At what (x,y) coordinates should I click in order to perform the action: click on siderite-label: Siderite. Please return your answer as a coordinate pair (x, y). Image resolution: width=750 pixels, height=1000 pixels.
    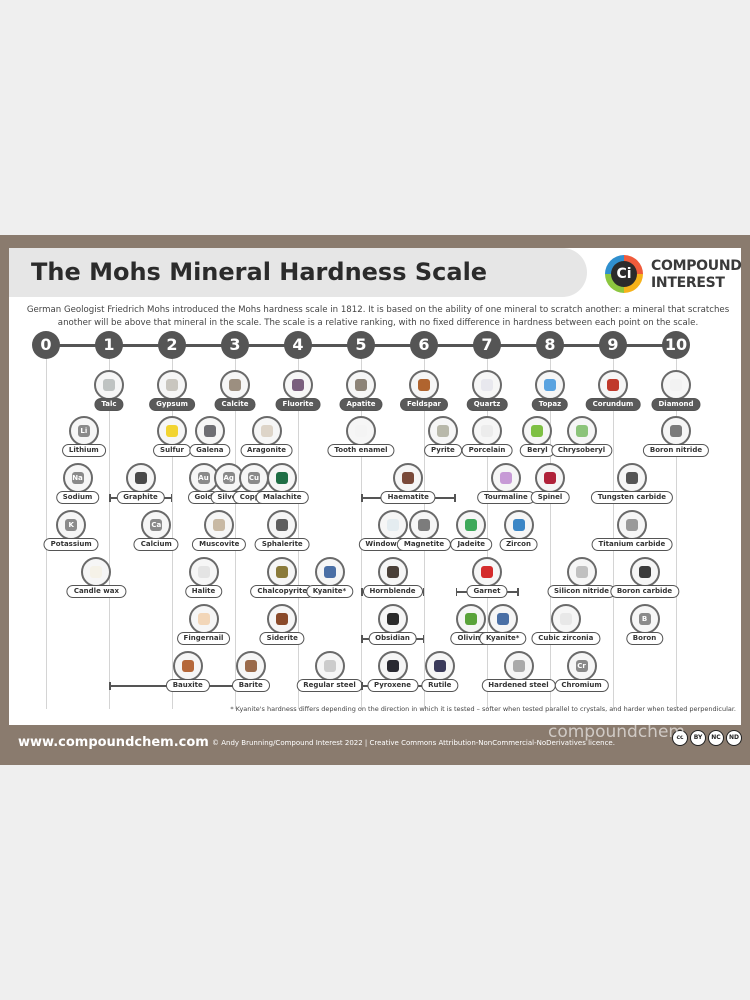
    Looking at the image, I should click on (282, 638).